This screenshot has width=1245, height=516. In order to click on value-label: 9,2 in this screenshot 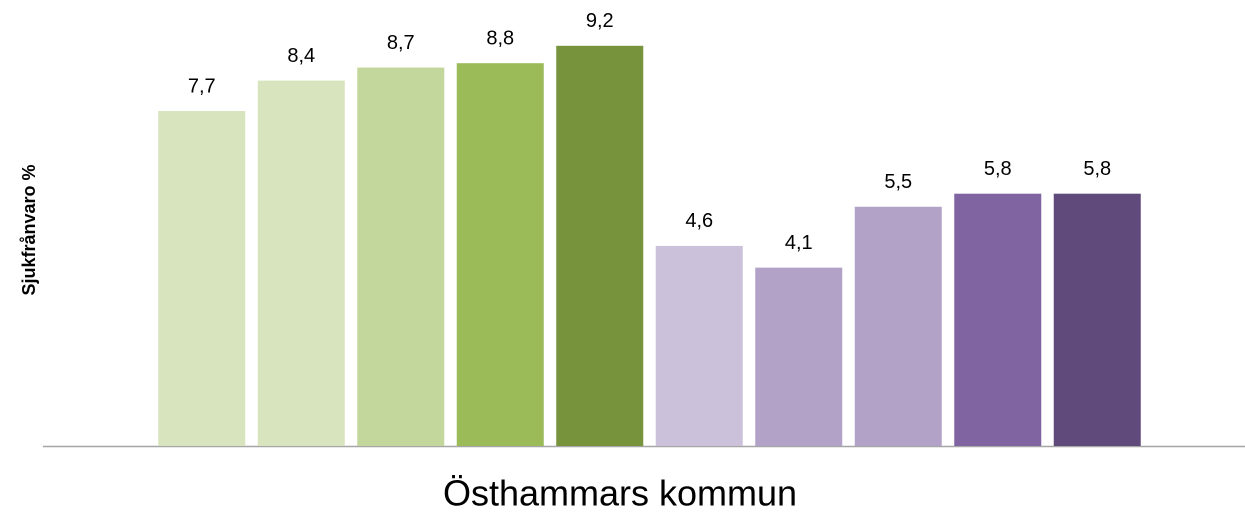, I will do `click(600, 21)`.